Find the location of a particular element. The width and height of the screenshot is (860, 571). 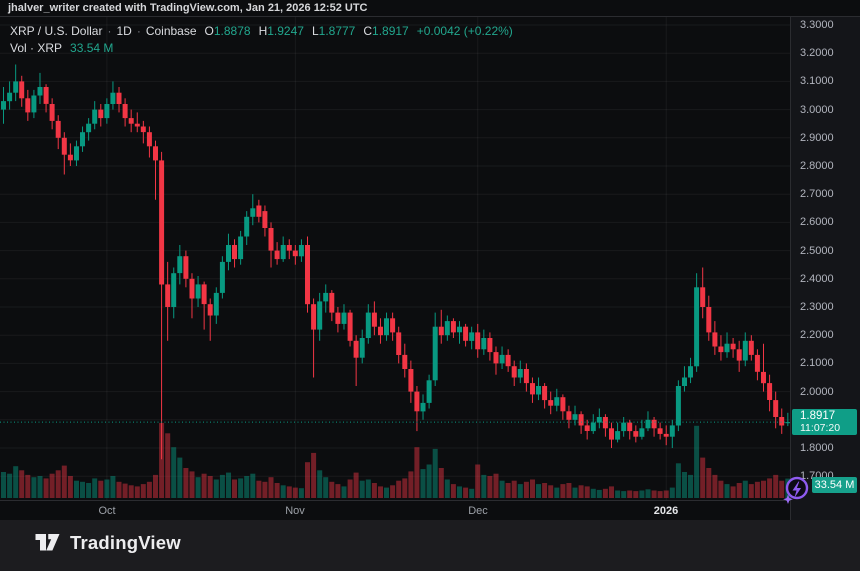

time-label-oct: Oct is located at coordinates (107, 511).